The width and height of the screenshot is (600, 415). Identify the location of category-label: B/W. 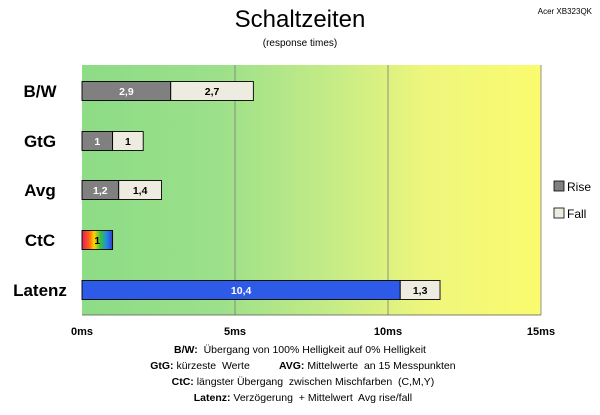
(40, 91).